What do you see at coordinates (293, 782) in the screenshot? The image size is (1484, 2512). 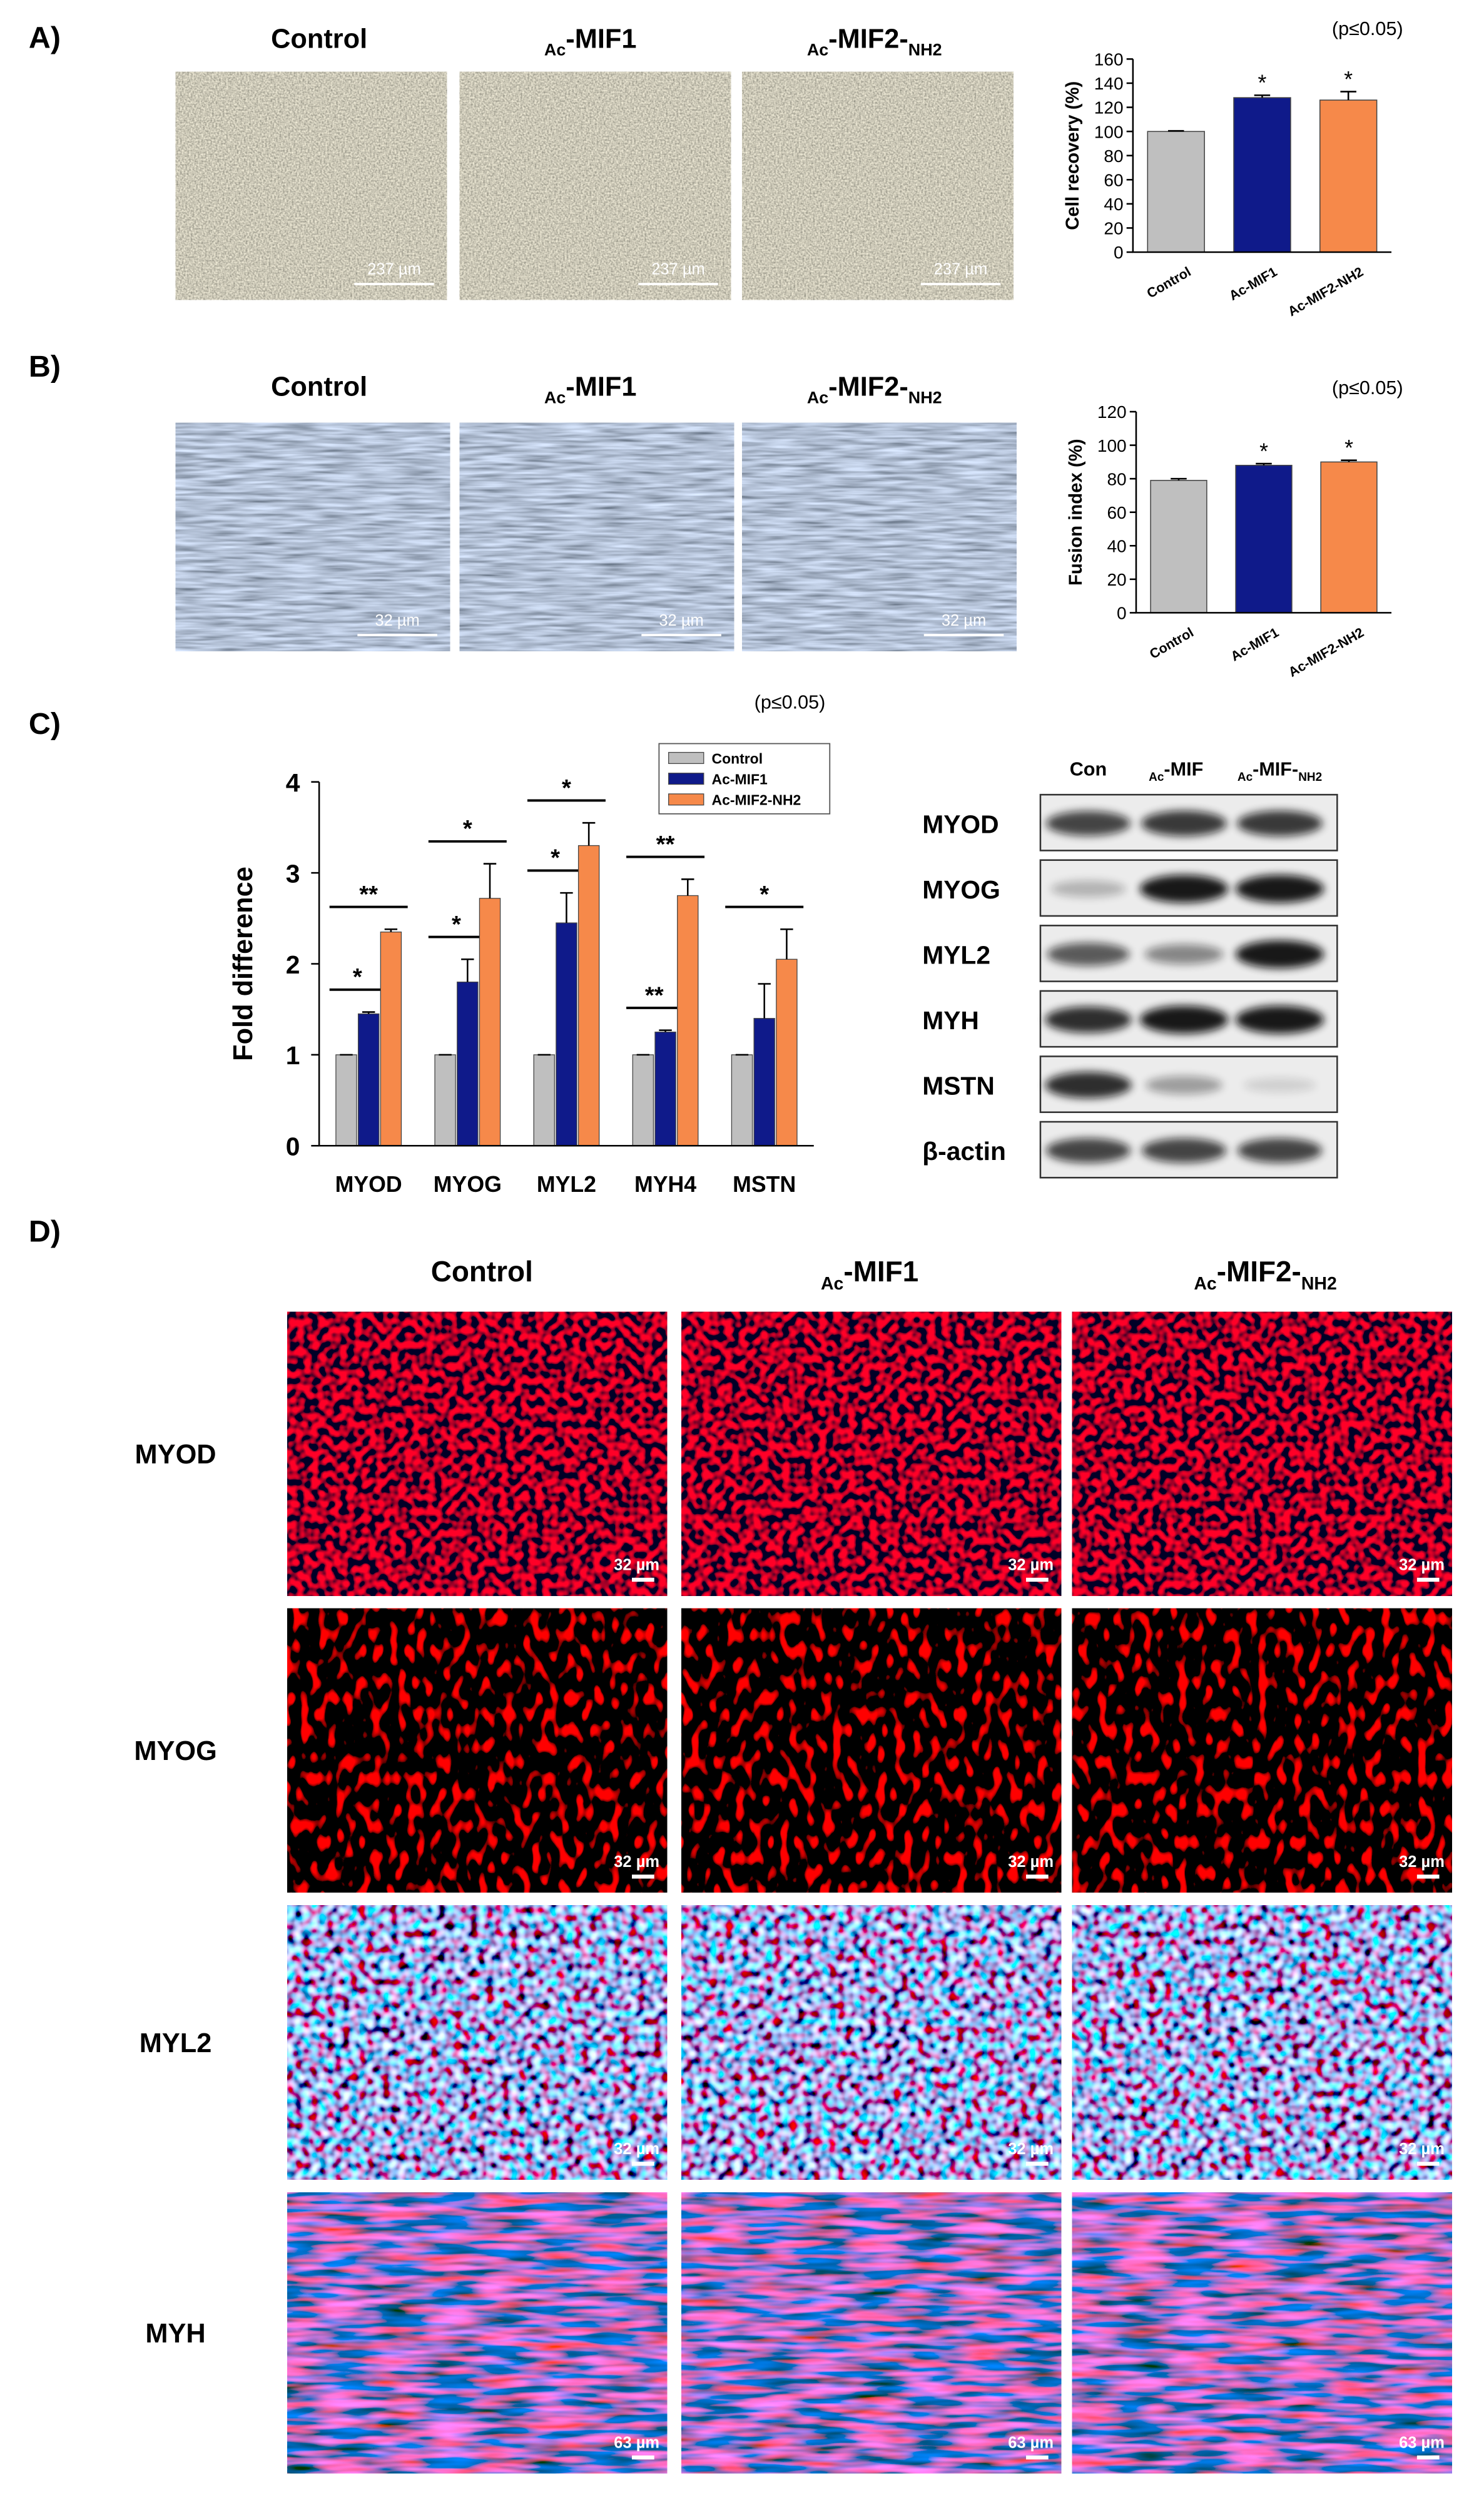 I see `y-tick-label: 4` at bounding box center [293, 782].